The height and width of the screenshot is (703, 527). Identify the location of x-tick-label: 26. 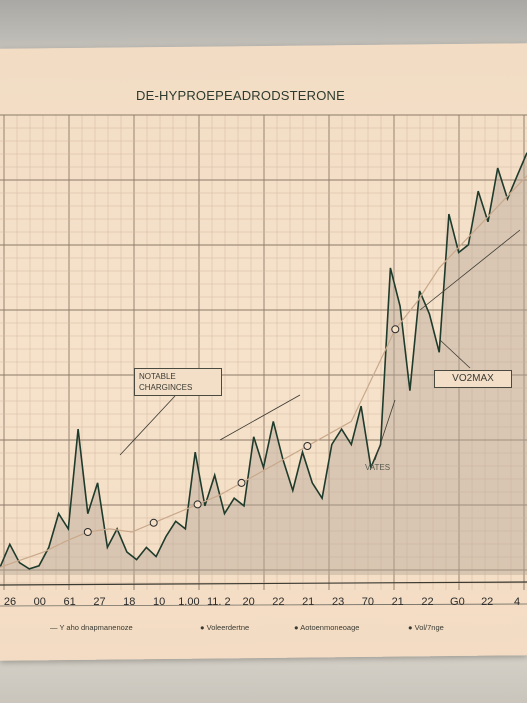
(10, 602).